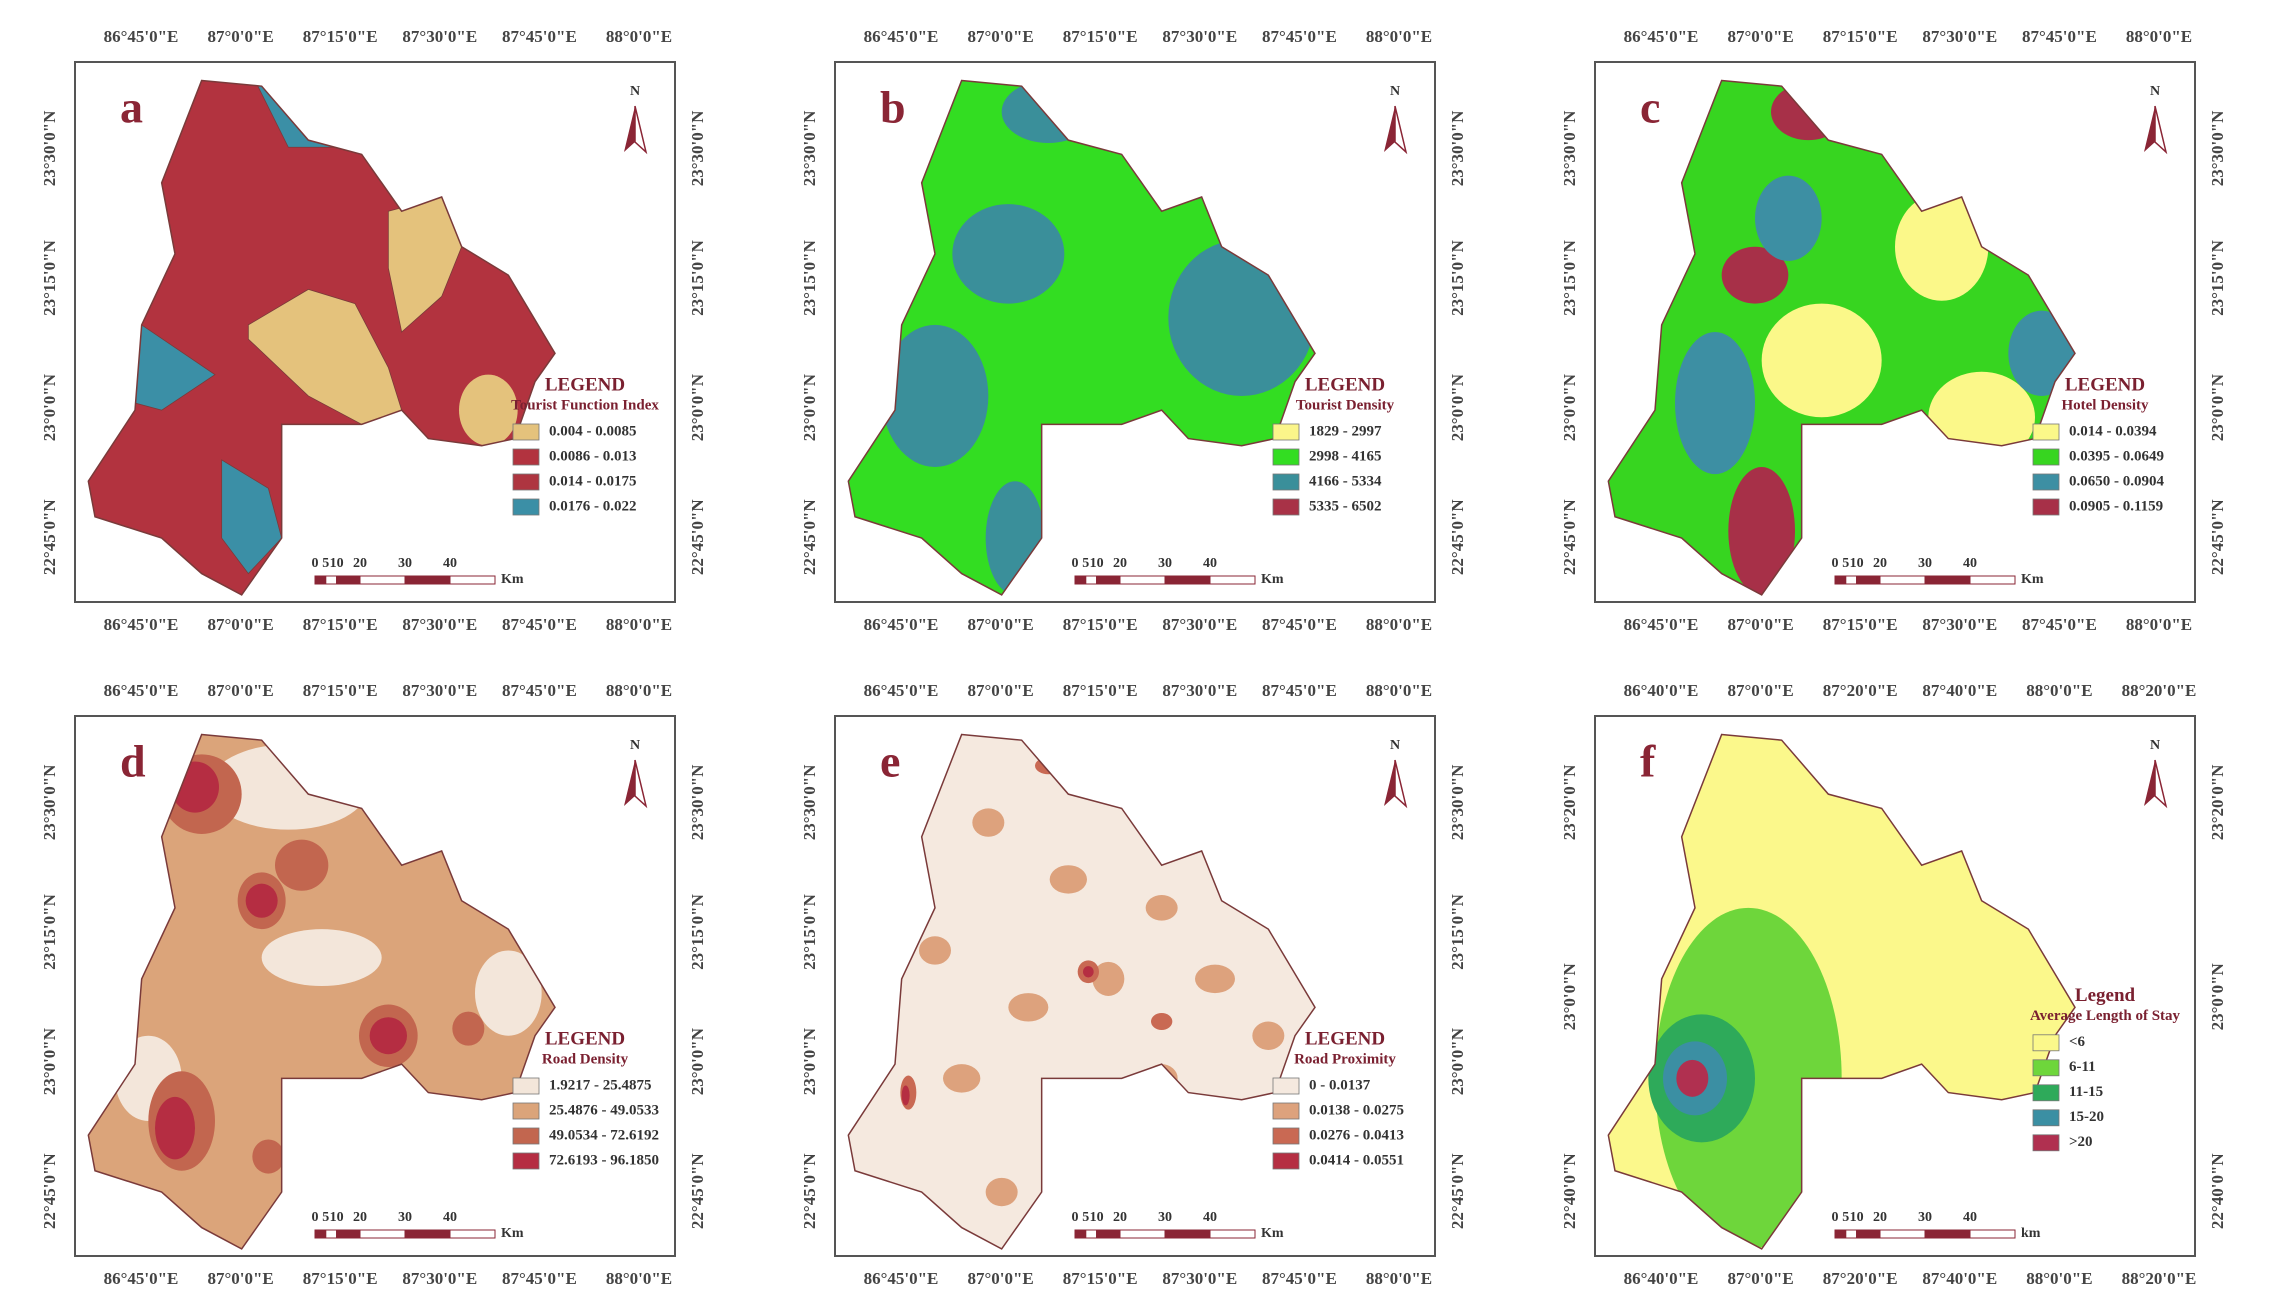 This screenshot has width=2281, height=1309. Describe the element at coordinates (1345, 431) in the screenshot. I see `legend-label: 1829 - 2997` at that location.